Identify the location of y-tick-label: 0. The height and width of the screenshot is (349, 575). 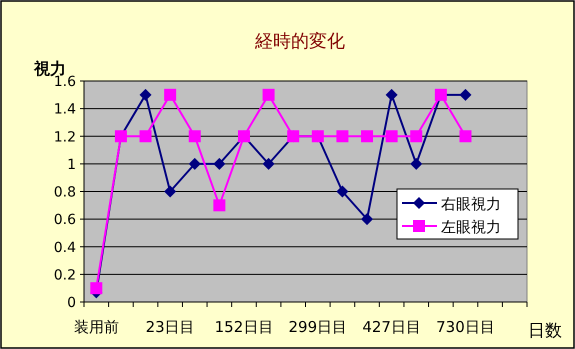
(71, 303).